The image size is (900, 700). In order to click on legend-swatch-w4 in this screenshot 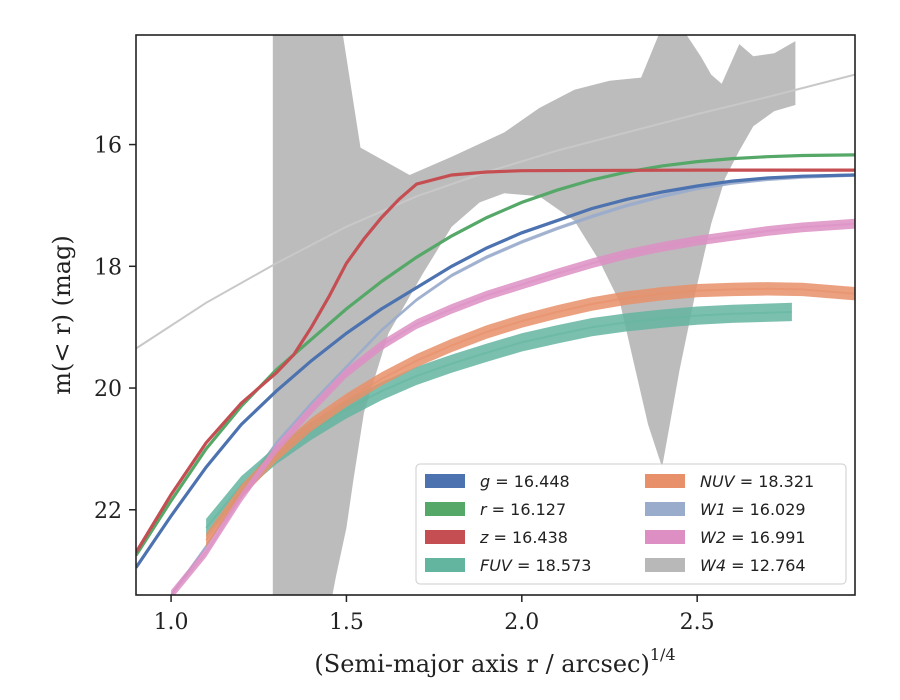, I will do `click(665, 565)`.